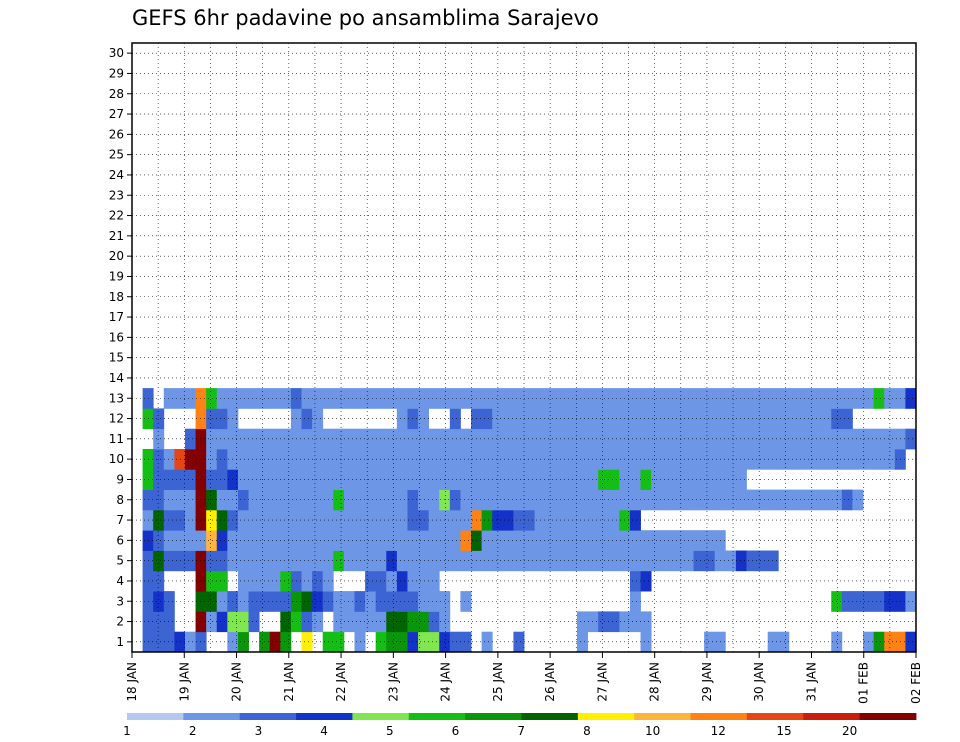 The height and width of the screenshot is (742, 960). I want to click on y-tick-label: 19, so click(116, 276).